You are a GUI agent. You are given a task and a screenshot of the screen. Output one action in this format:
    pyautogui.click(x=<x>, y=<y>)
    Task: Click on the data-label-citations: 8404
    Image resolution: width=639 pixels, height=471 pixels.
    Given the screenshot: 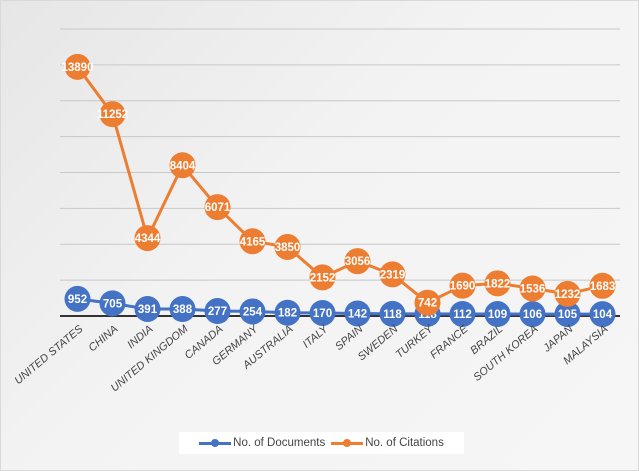 What is the action you would take?
    pyautogui.click(x=183, y=166)
    